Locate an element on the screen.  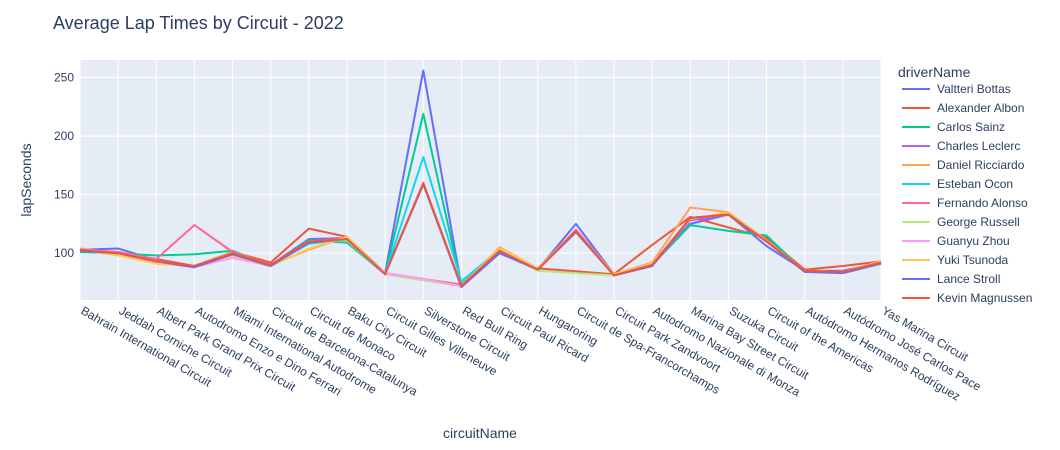
legend-item: Fernando Alonso is located at coordinates (965, 203).